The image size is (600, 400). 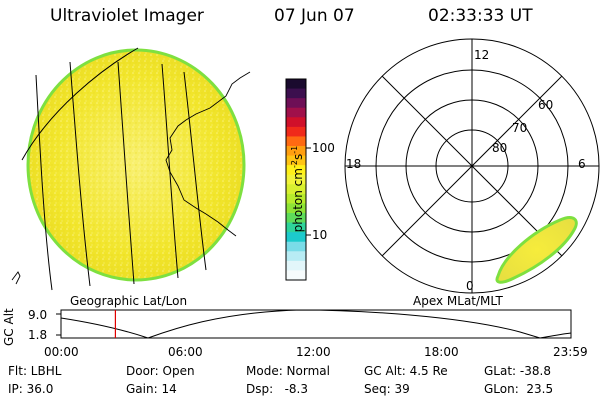 What do you see at coordinates (517, 371) in the screenshot?
I see `glat-info: GLat: -38.8` at bounding box center [517, 371].